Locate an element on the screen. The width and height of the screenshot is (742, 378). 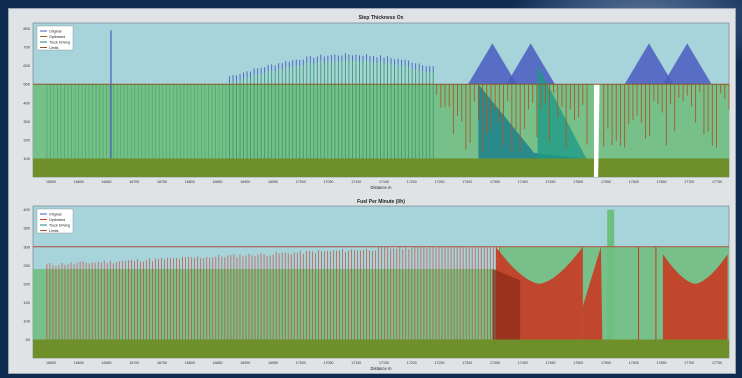
y-tick-label: 700 is located at coordinates (26, 47).